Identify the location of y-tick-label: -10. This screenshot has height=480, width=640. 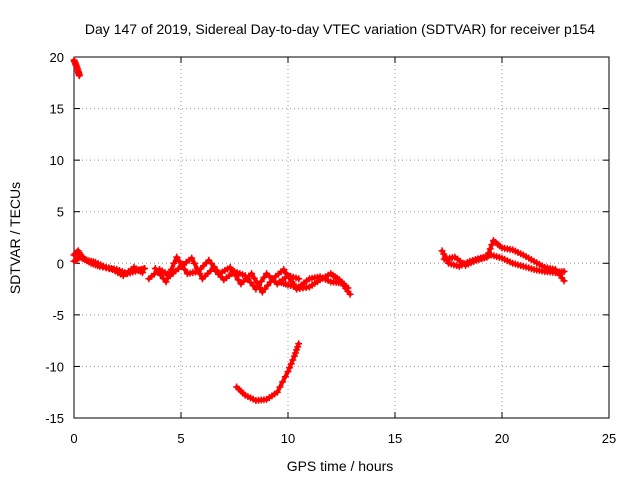
(54, 366).